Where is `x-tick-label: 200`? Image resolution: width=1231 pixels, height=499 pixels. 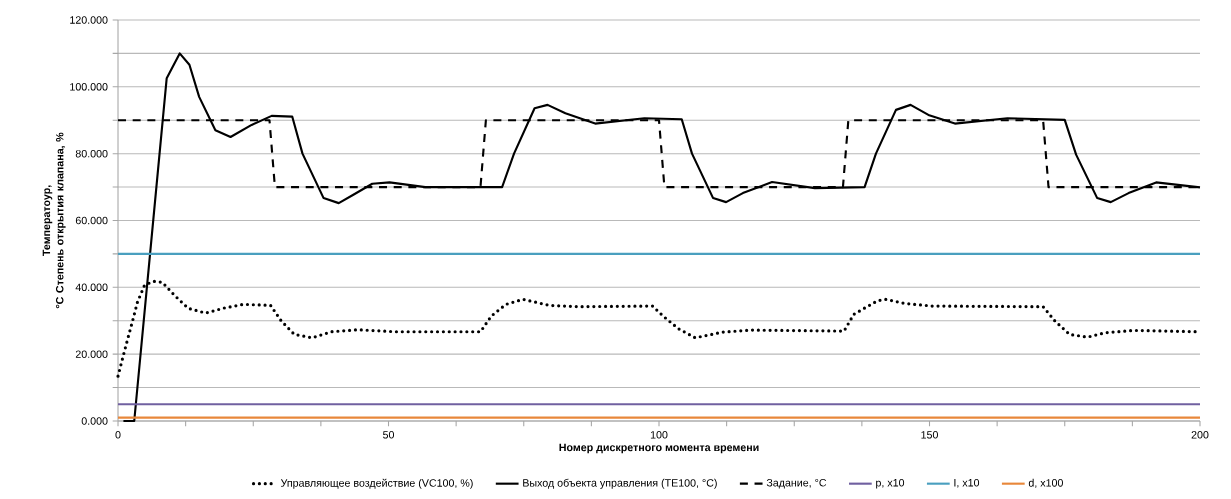 x-tick-label: 200 is located at coordinates (1200, 435).